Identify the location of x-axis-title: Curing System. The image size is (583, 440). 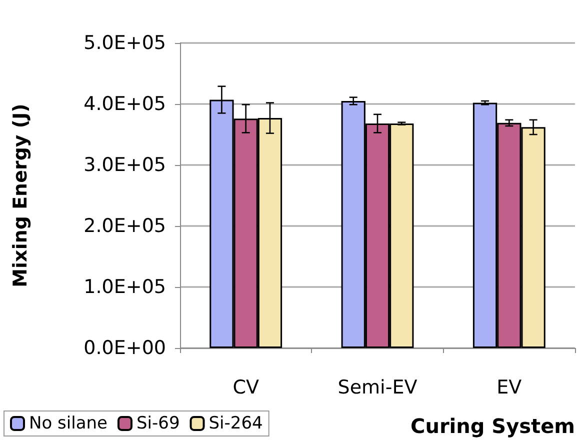
(492, 426).